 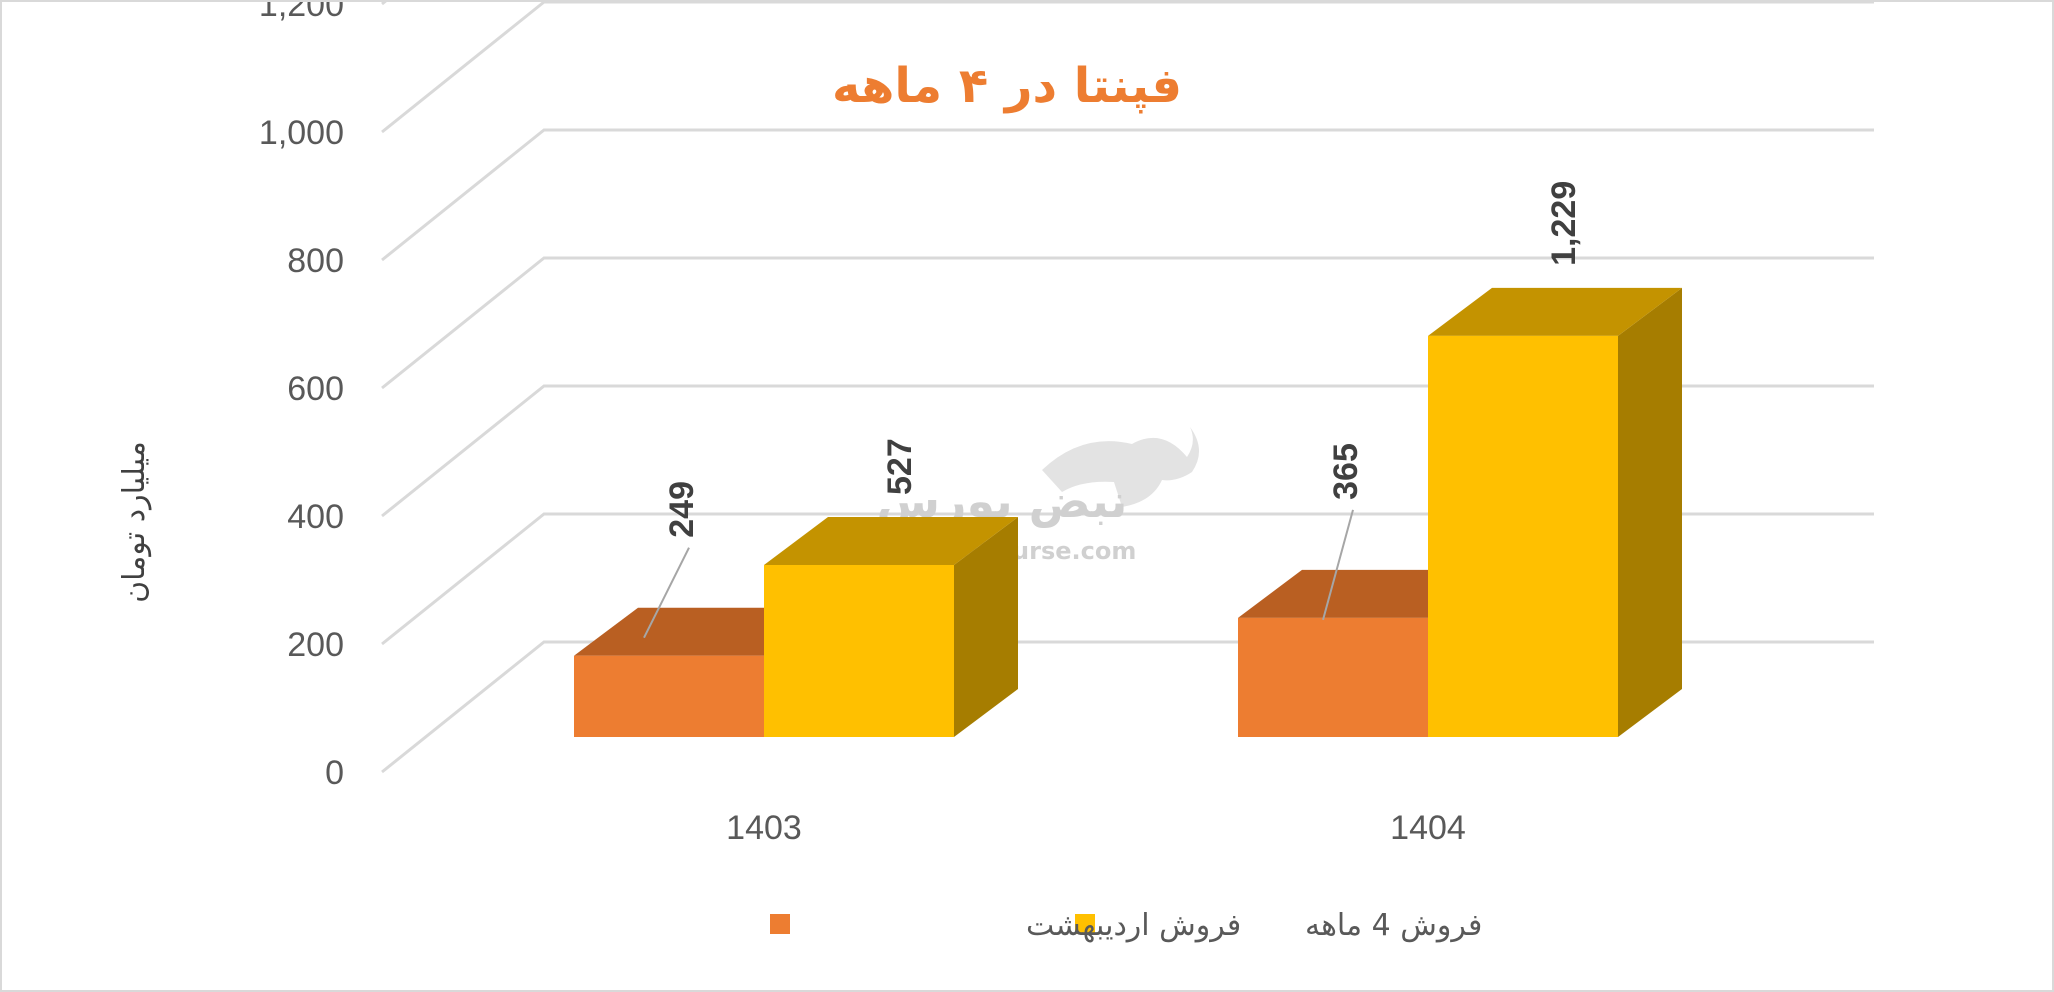 What do you see at coordinates (1428, 828) in the screenshot?
I see `x-category-label: 1404` at bounding box center [1428, 828].